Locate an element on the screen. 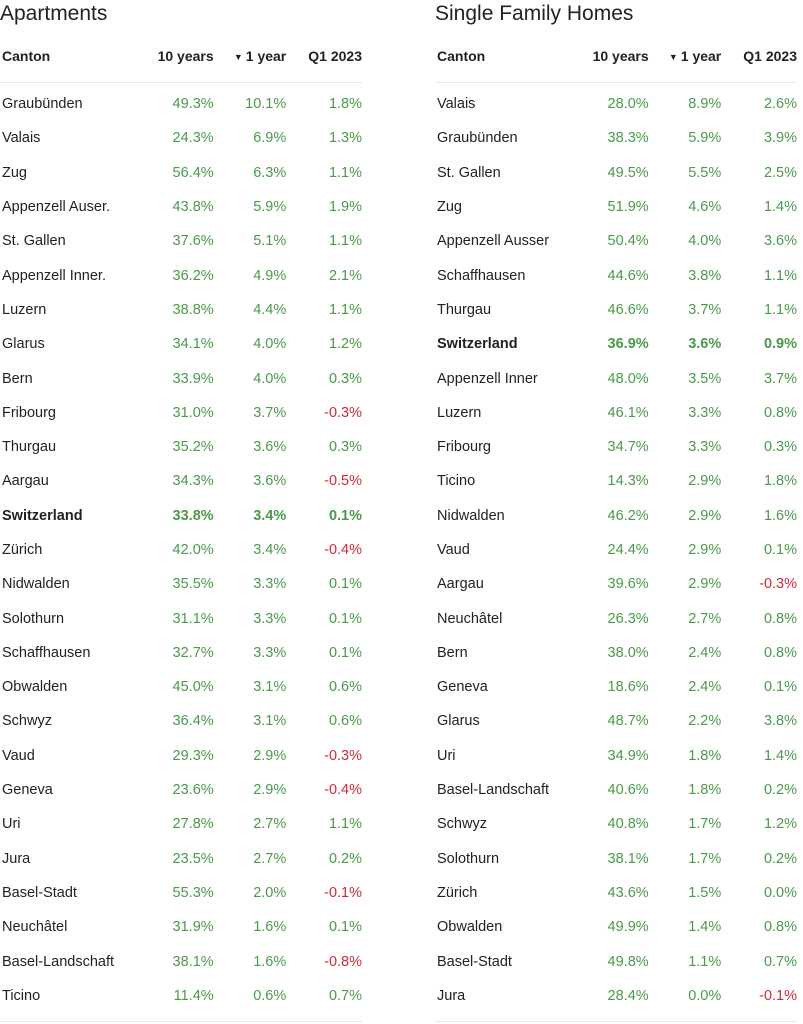  one-year-change-cell: 1.5% is located at coordinates (705, 892).